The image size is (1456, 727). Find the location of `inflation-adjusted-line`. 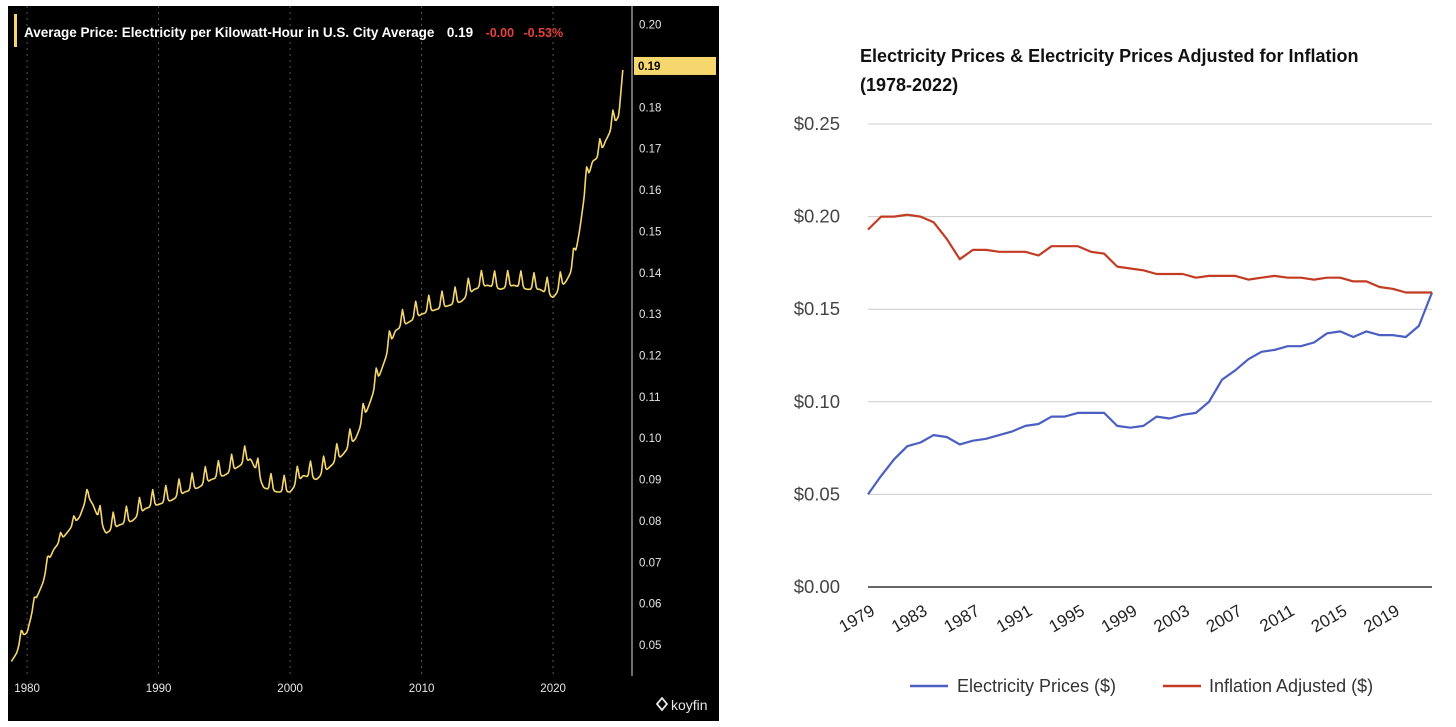

inflation-adjusted-line is located at coordinates (1149, 253).